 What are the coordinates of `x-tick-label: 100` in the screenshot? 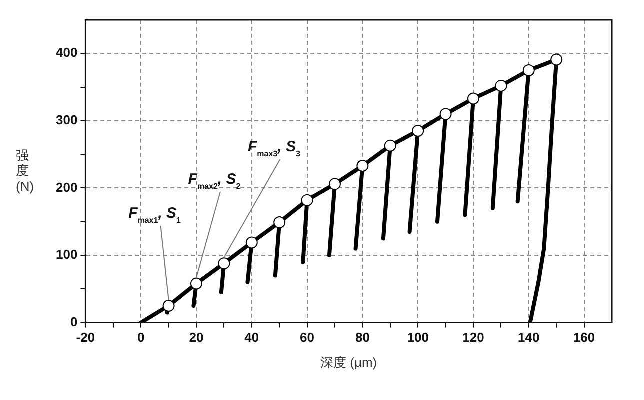 It's located at (418, 338).